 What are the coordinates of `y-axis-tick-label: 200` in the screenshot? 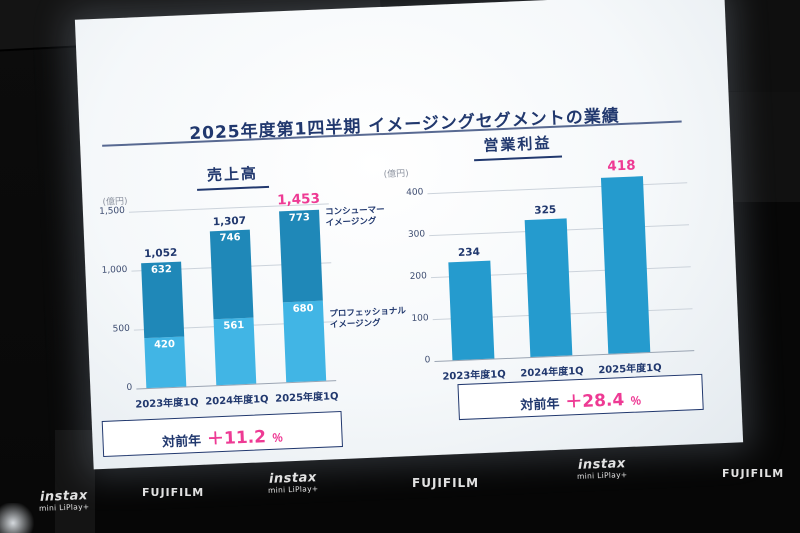 It's located at (418, 277).